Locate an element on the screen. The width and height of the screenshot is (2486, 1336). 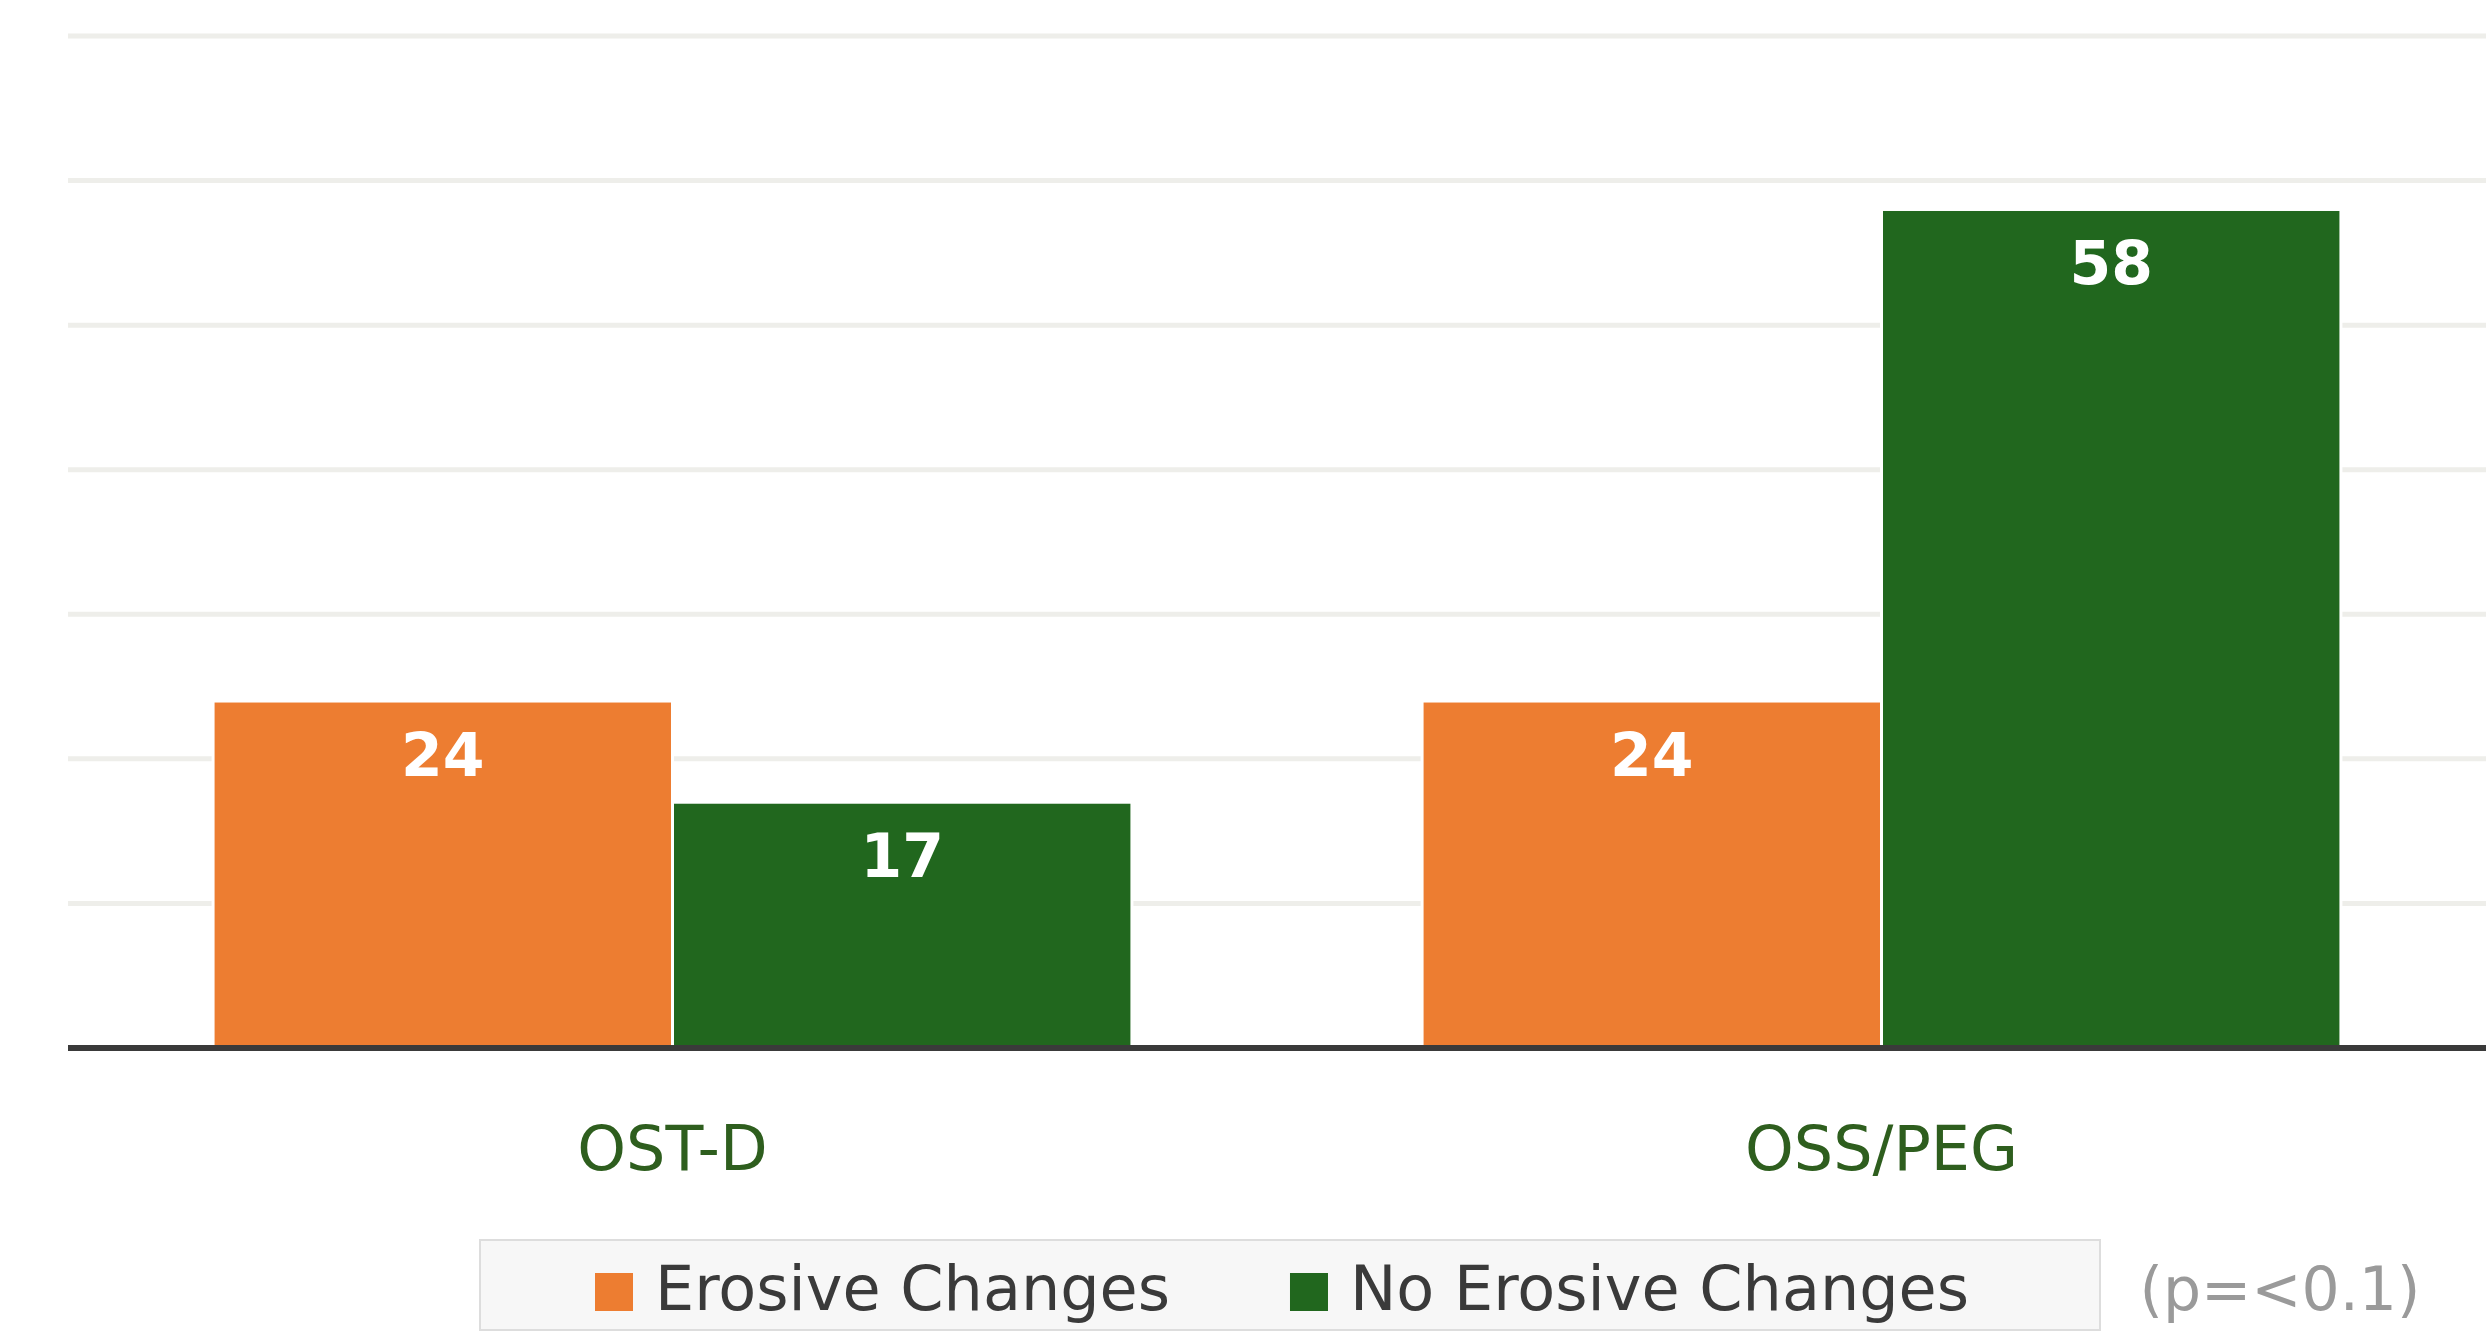
x-tick-label: OST-D is located at coordinates (672, 1148).